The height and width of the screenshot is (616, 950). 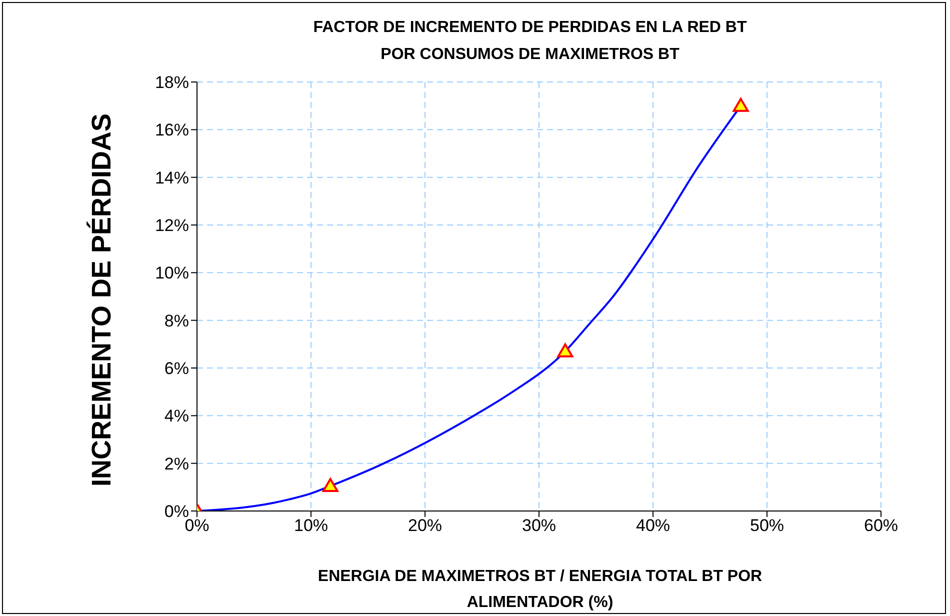 What do you see at coordinates (311, 526) in the screenshot?
I see `x-tick-label: 10%` at bounding box center [311, 526].